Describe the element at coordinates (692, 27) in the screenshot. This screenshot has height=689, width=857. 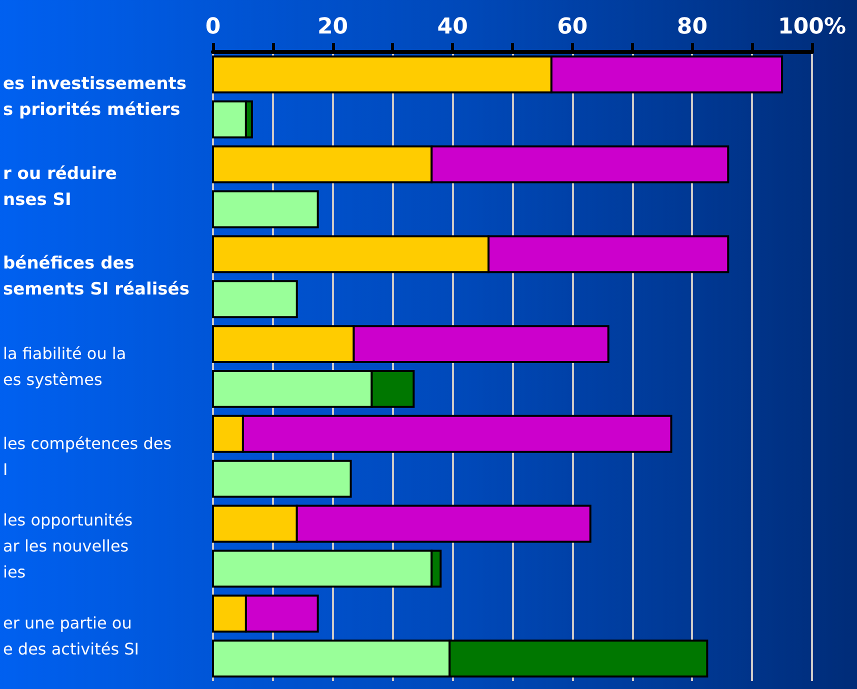
I see `x-tick-label: 80` at that location.